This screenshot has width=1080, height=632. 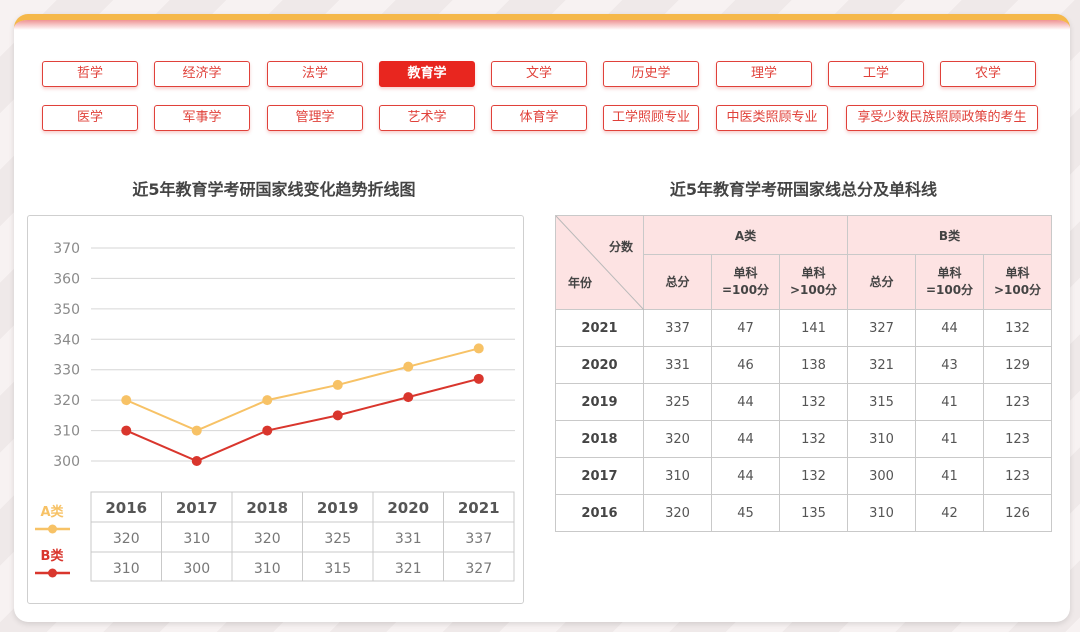 I want to click on score-cell: 129, so click(x=1017, y=365).